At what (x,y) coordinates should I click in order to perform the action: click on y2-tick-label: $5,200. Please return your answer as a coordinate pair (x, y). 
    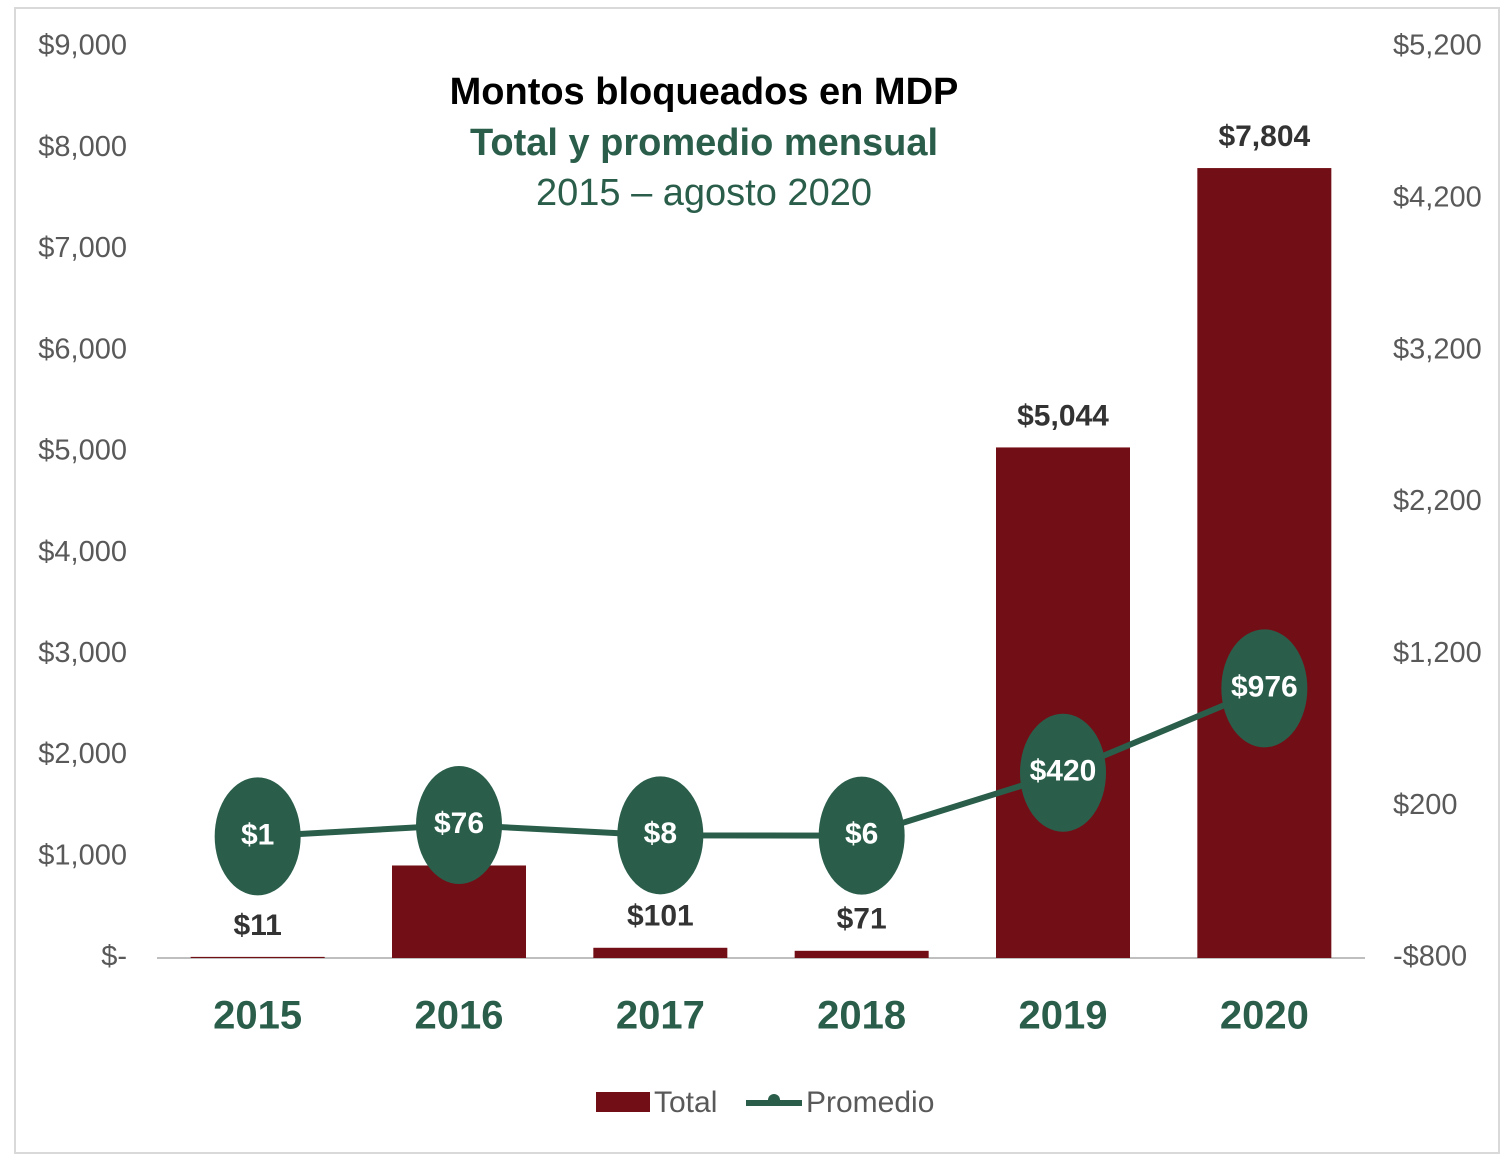
    Looking at the image, I should click on (1437, 46).